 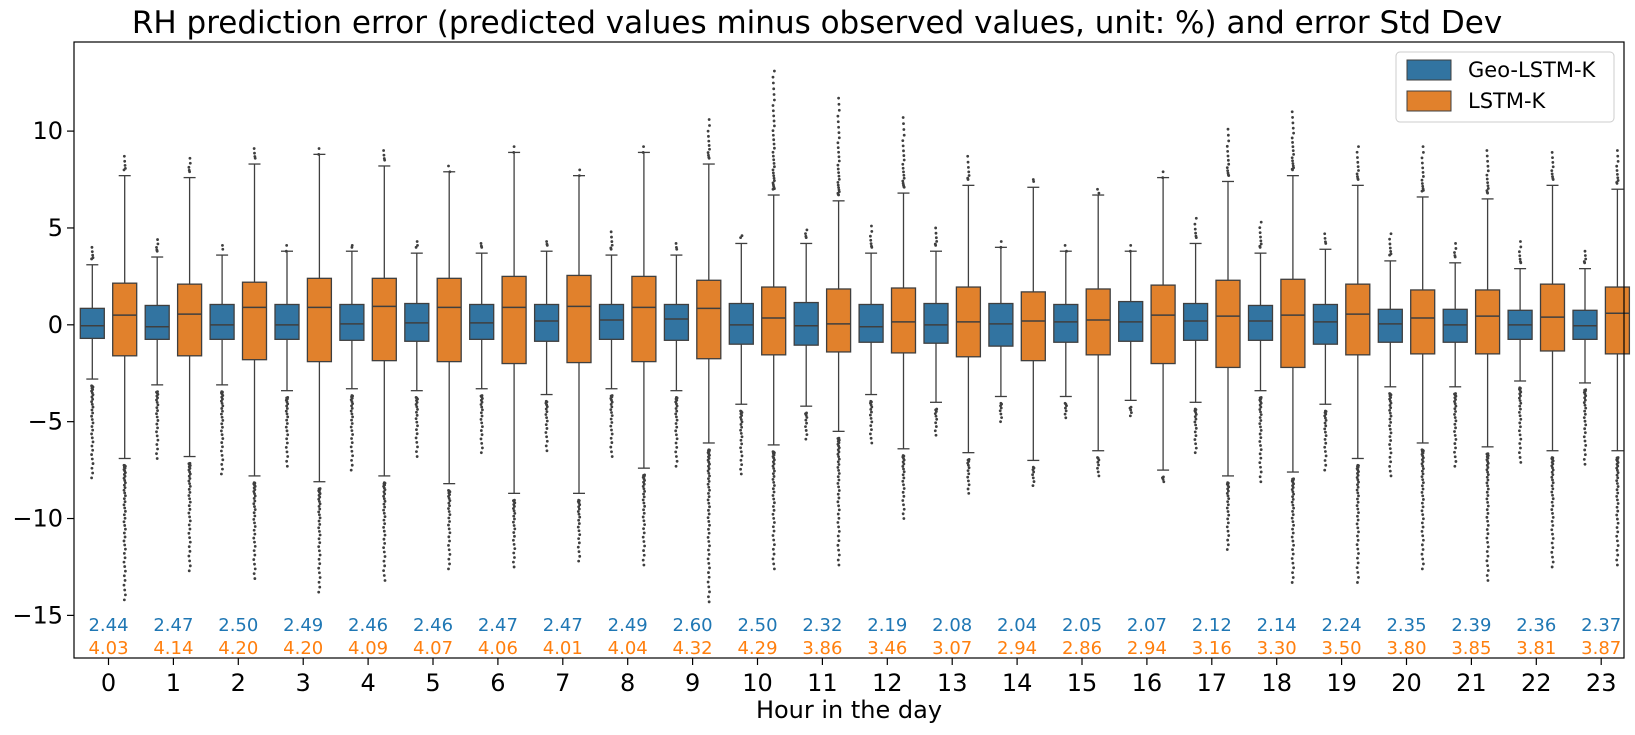 What do you see at coordinates (368, 625) in the screenshot?
I see `std-dev-label-geo-lstm-k: 2.46` at bounding box center [368, 625].